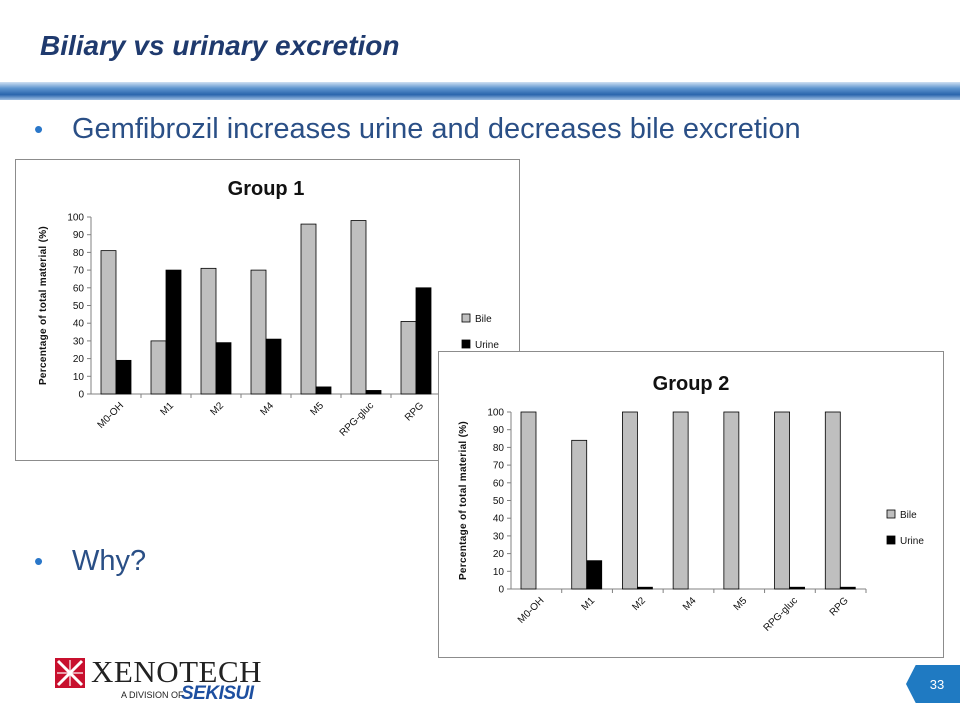  I want to click on chart-2-x-tick-label: RPG-gluc, so click(781, 614).